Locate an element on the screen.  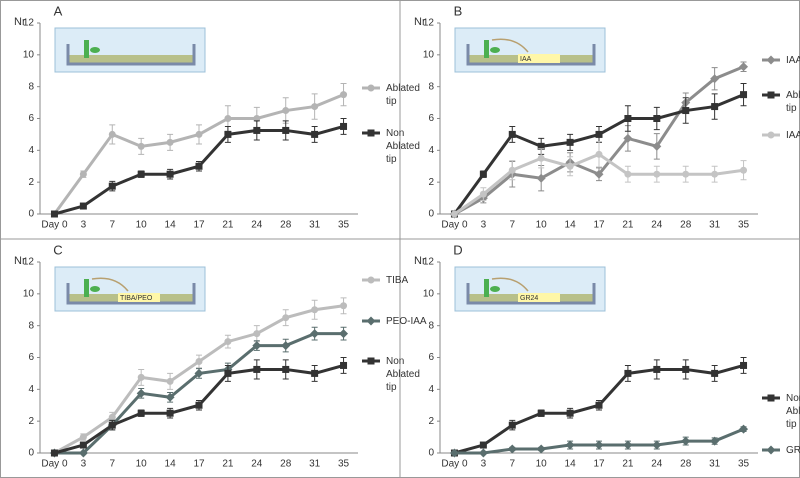
inset-label: IAA is located at coordinates (526, 59).